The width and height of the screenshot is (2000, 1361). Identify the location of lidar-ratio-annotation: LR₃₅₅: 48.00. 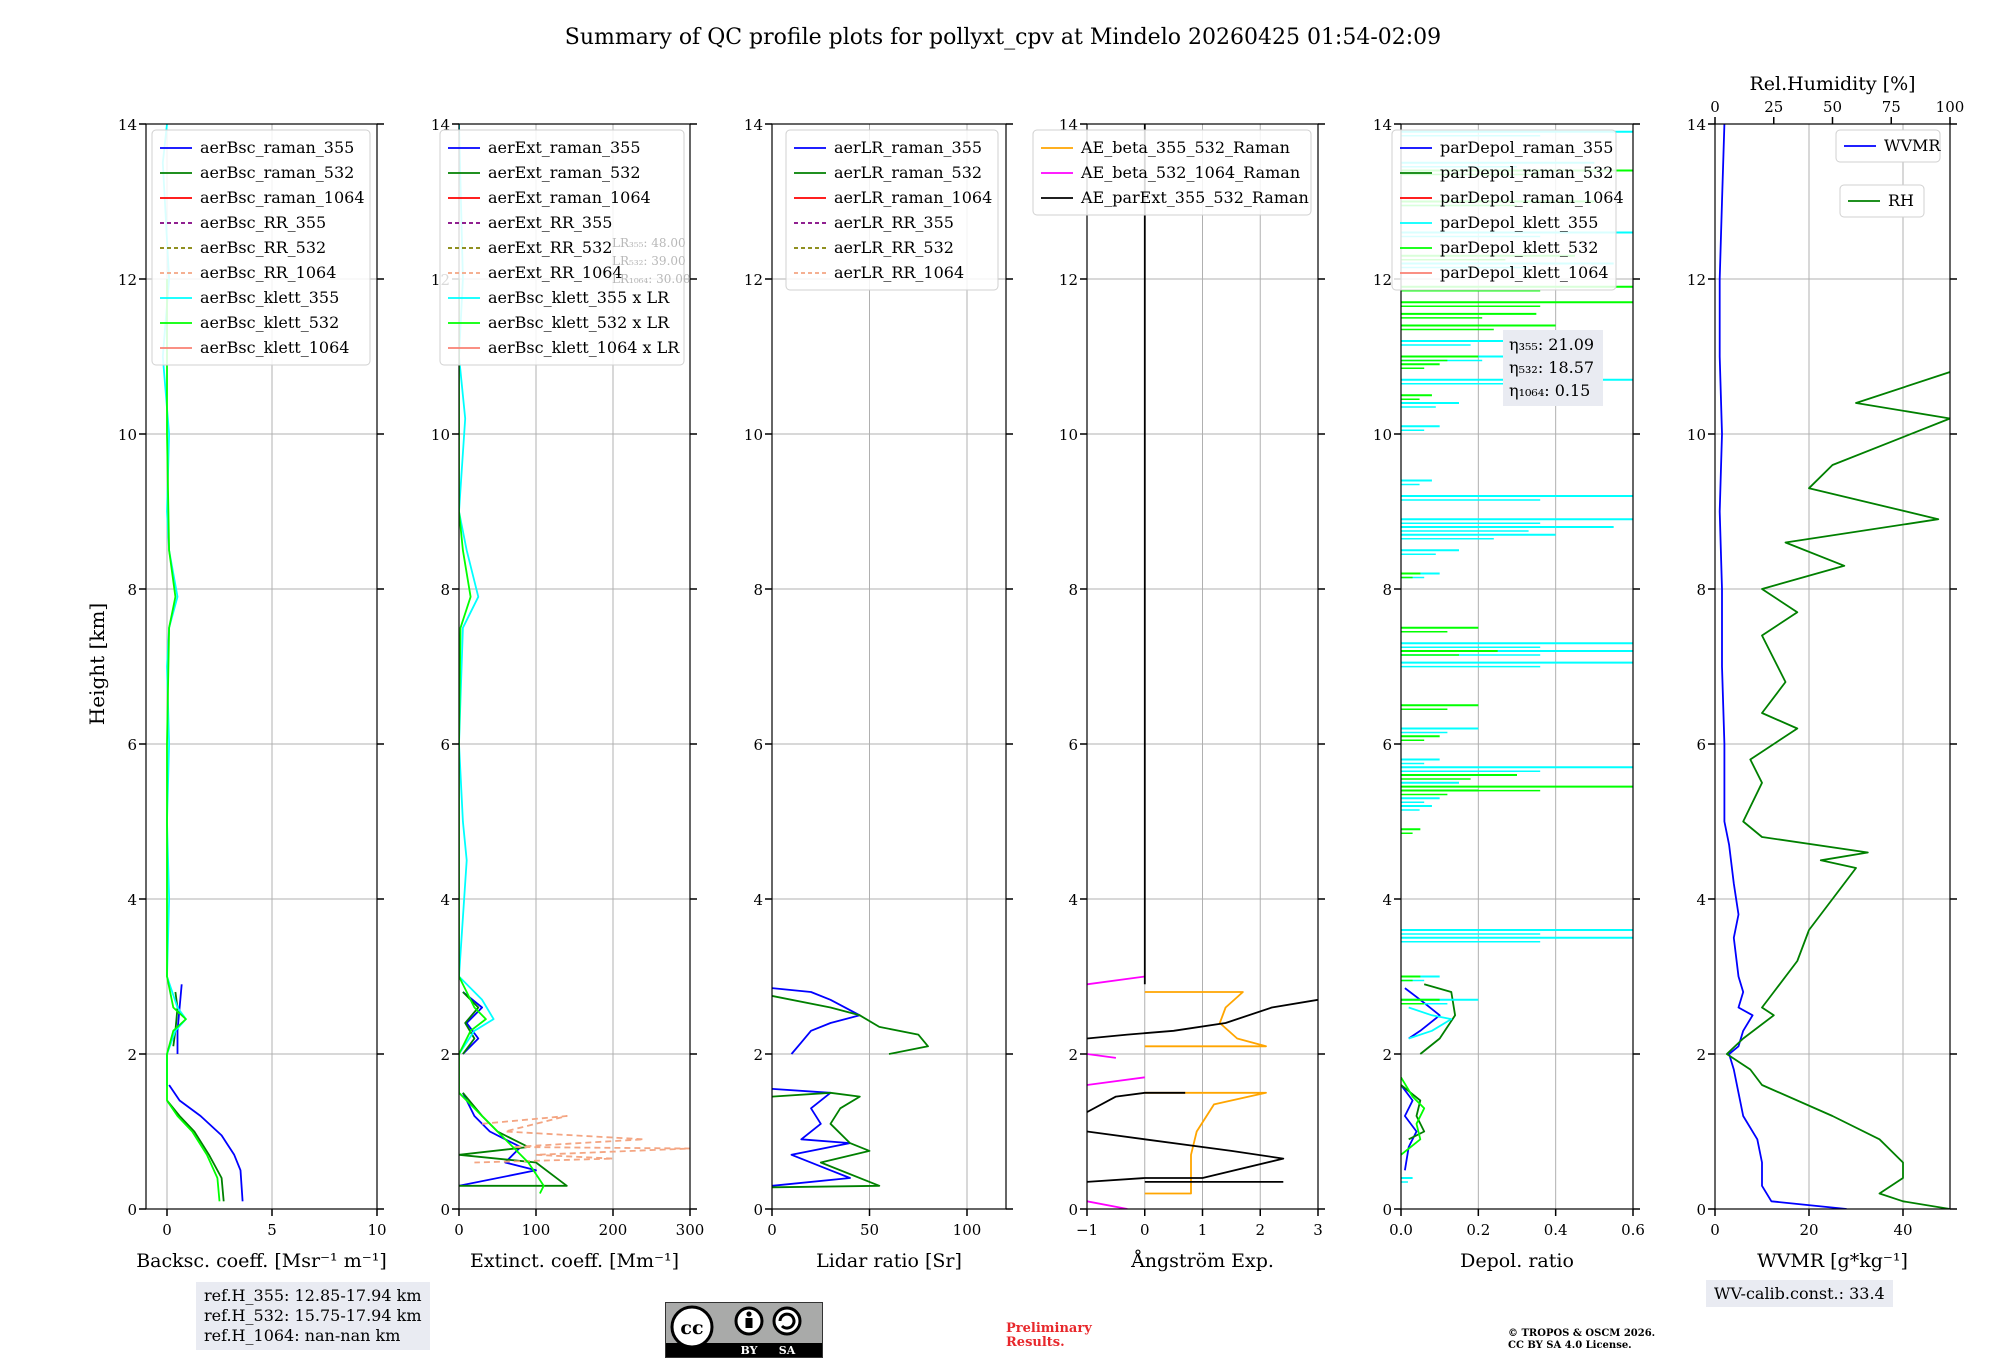
(649, 243).